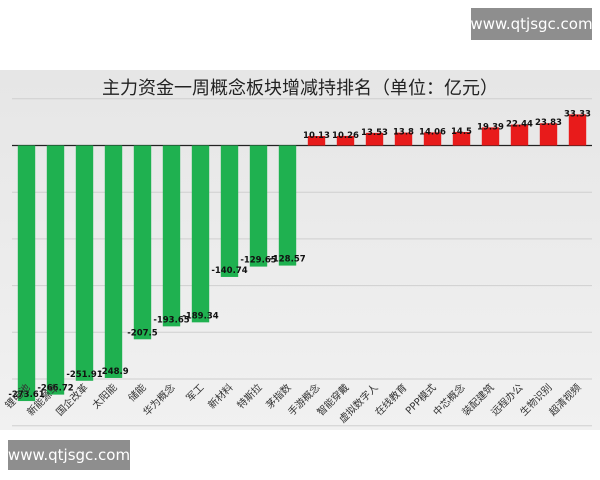 The image size is (600, 480). What do you see at coordinates (171, 320) in the screenshot?
I see `data-label-5: -193.65` at bounding box center [171, 320].